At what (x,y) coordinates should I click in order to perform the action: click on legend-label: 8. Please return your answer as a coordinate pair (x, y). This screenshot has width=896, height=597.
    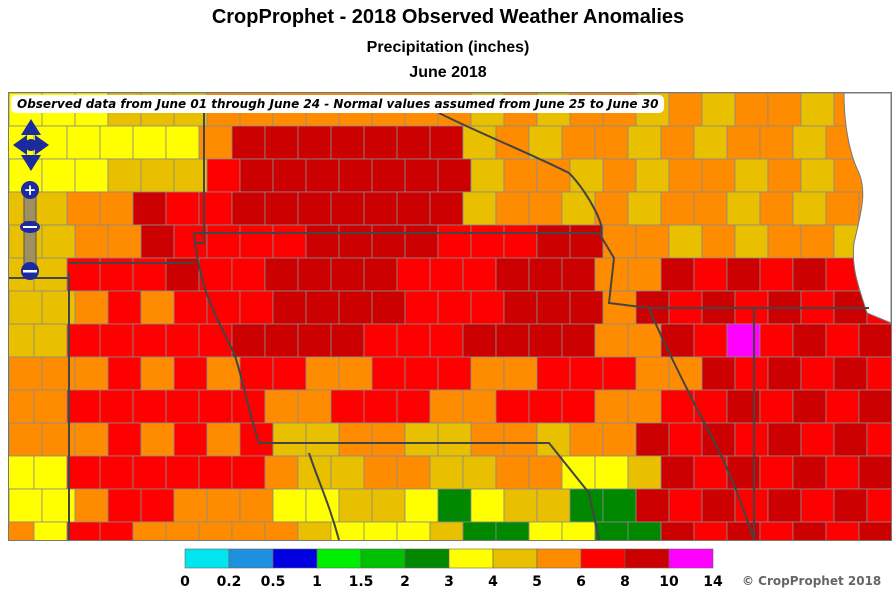
    Looking at the image, I should click on (625, 582).